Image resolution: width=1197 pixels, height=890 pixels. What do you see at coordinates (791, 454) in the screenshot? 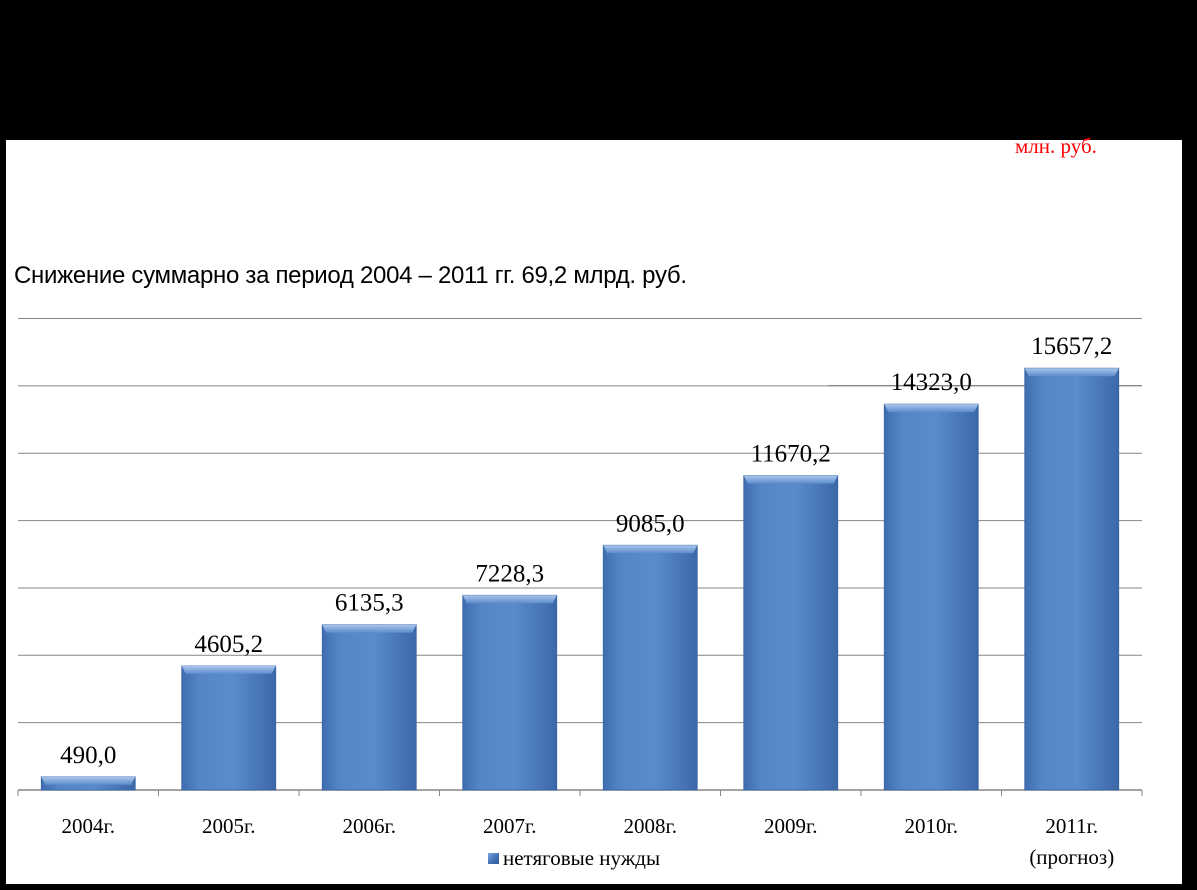
I see `value-label-2009г.: 11670,2` at bounding box center [791, 454].